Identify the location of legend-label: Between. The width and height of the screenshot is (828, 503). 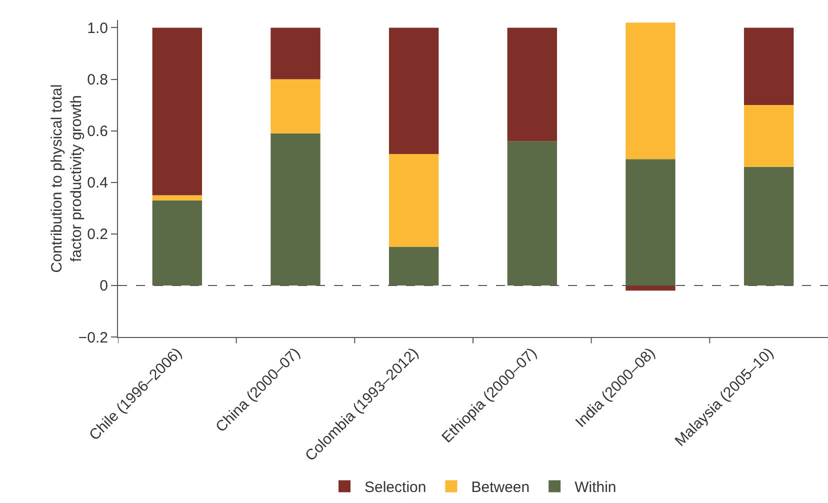
(500, 487).